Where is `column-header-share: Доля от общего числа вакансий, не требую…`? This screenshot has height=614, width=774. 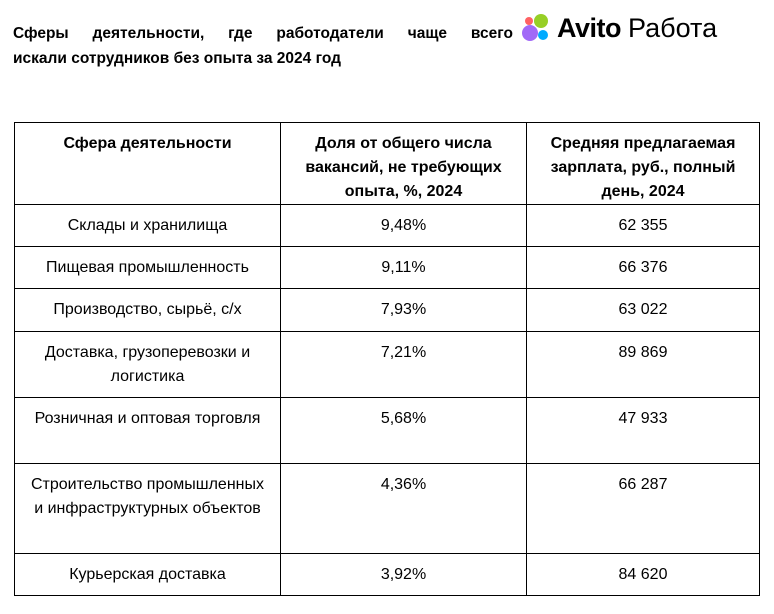
column-header-share: Доля от общего числа вакансий, не требую… is located at coordinates (403, 163).